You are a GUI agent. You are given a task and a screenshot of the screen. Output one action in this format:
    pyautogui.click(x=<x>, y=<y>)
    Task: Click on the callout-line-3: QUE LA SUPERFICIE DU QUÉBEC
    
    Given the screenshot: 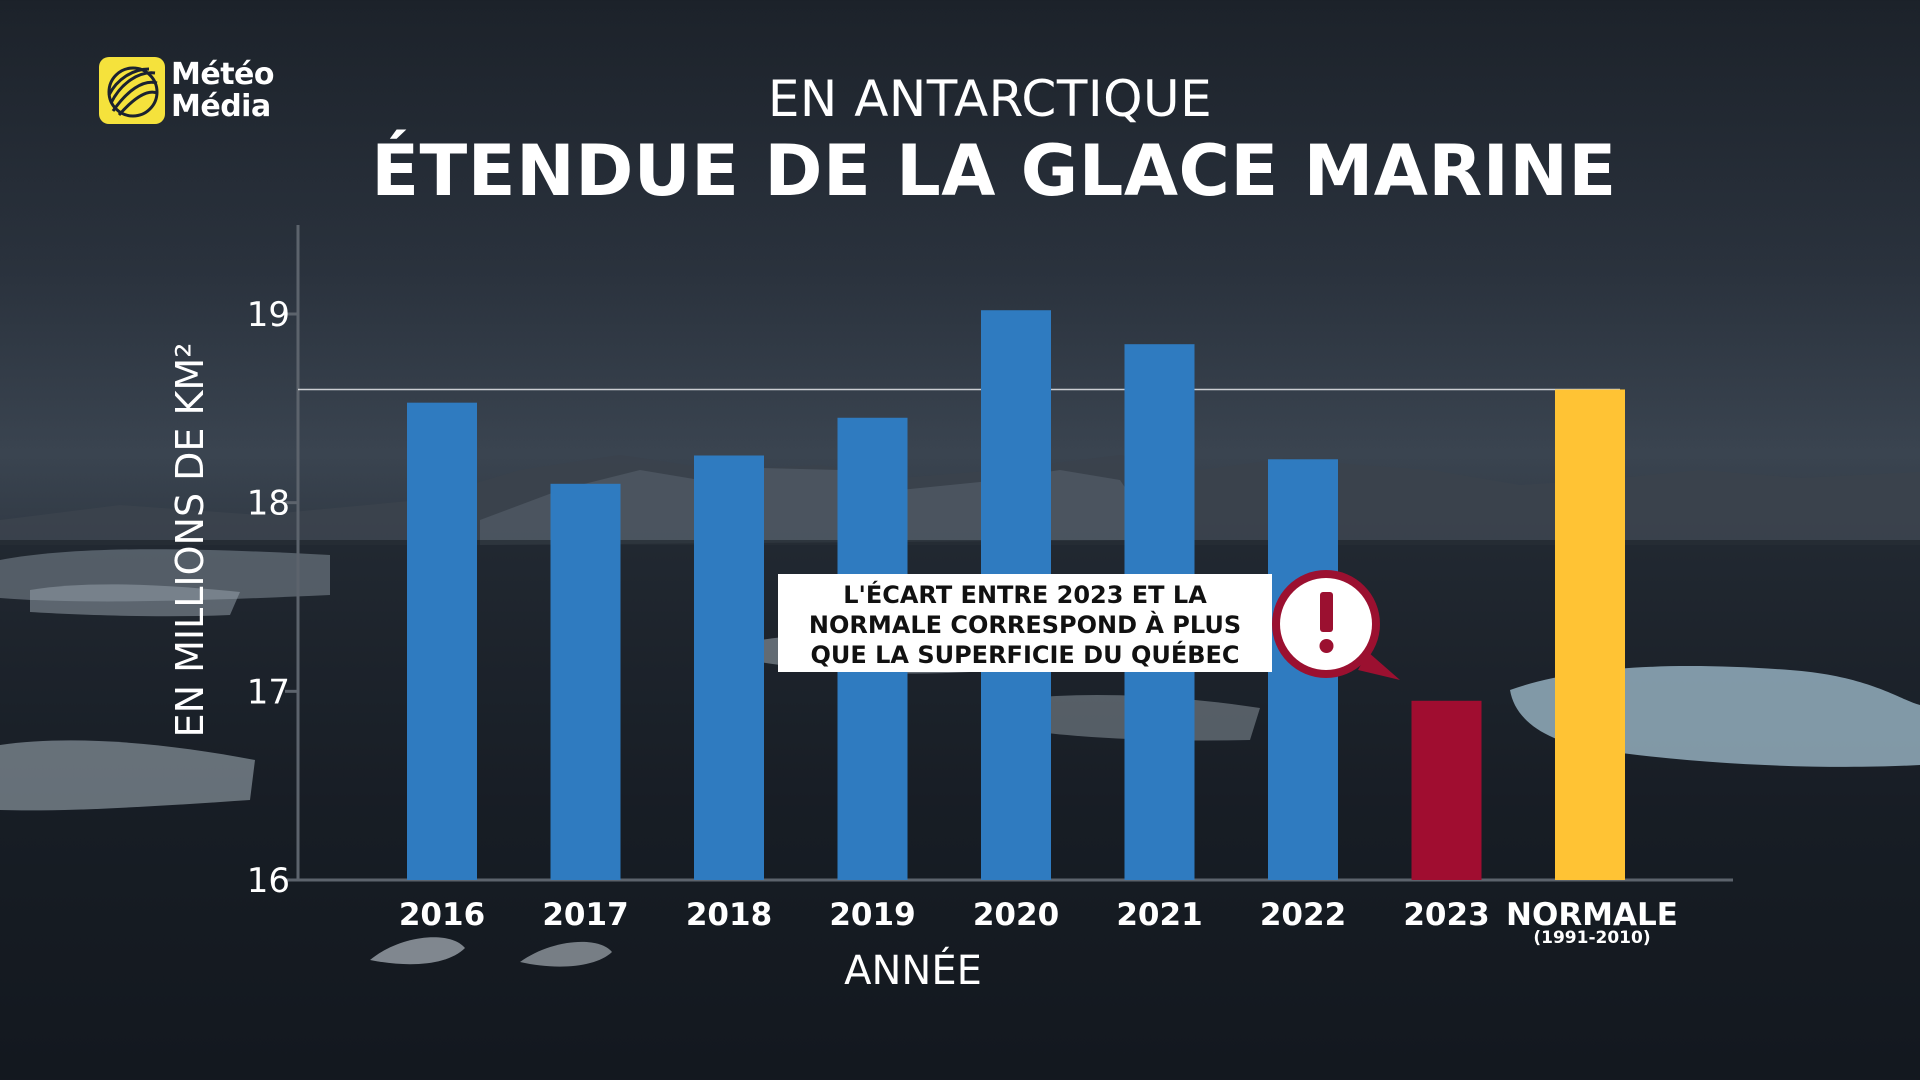 What is the action you would take?
    pyautogui.click(x=1025, y=655)
    